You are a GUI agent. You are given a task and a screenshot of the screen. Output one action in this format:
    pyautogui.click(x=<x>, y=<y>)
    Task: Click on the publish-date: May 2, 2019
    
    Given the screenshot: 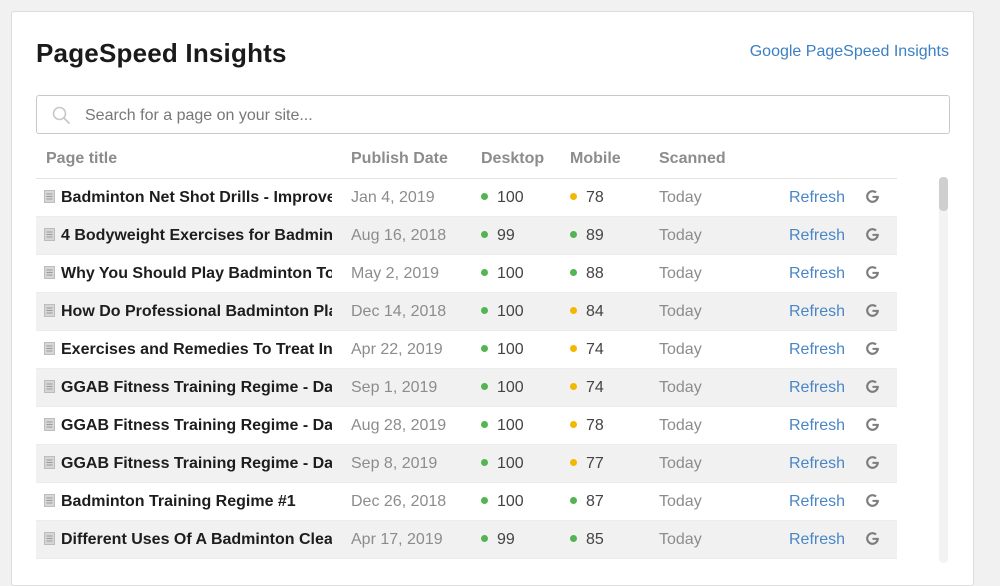 What is the action you would take?
    pyautogui.click(x=395, y=273)
    